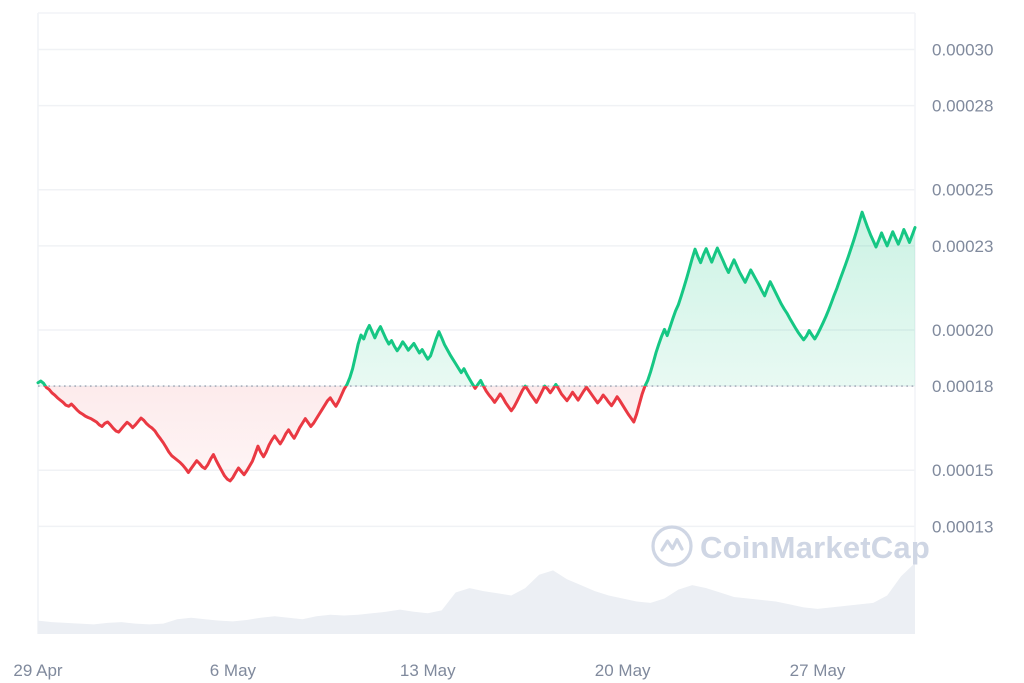 The image size is (1024, 683). I want to click on x-axis-tick-labels: 29 Apr 6 May 13 May 20 May 27 May, so click(429, 670).